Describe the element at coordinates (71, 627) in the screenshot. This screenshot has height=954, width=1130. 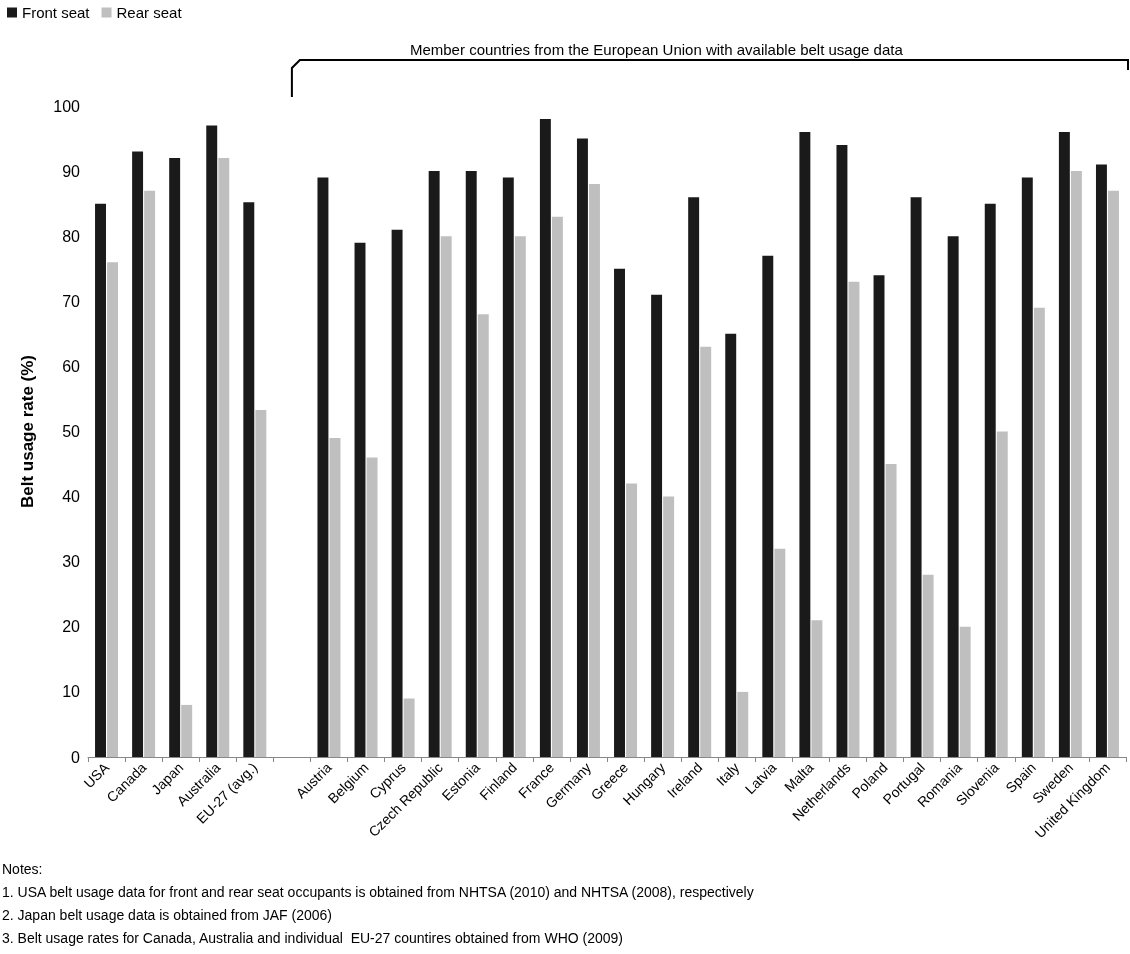
I see `y-tick-label: 20` at that location.